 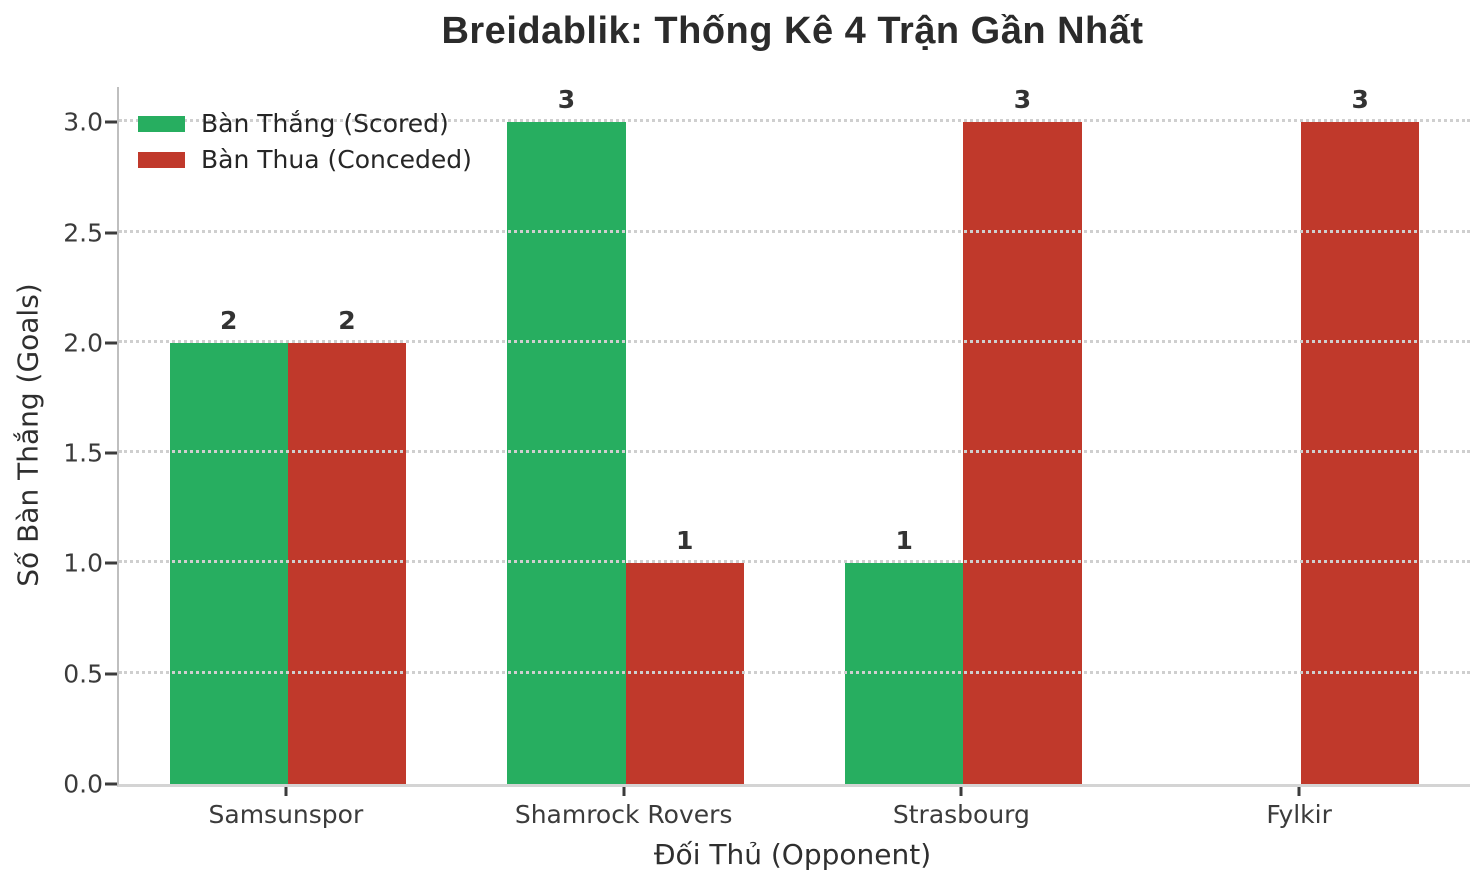 What do you see at coordinates (83, 343) in the screenshot?
I see `y-tick-label: 2.0` at bounding box center [83, 343].